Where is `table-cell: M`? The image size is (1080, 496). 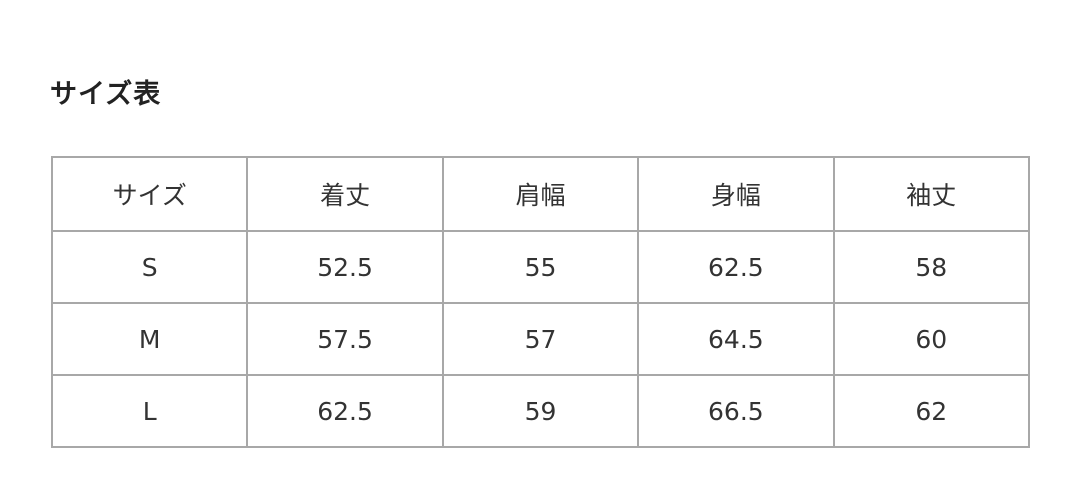 table-cell: M is located at coordinates (149, 339).